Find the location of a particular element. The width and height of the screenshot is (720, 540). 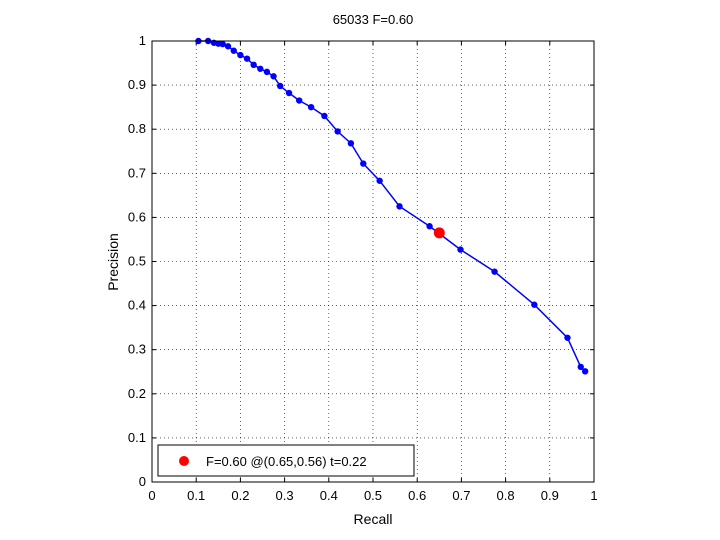

legend-box is located at coordinates (286, 460).